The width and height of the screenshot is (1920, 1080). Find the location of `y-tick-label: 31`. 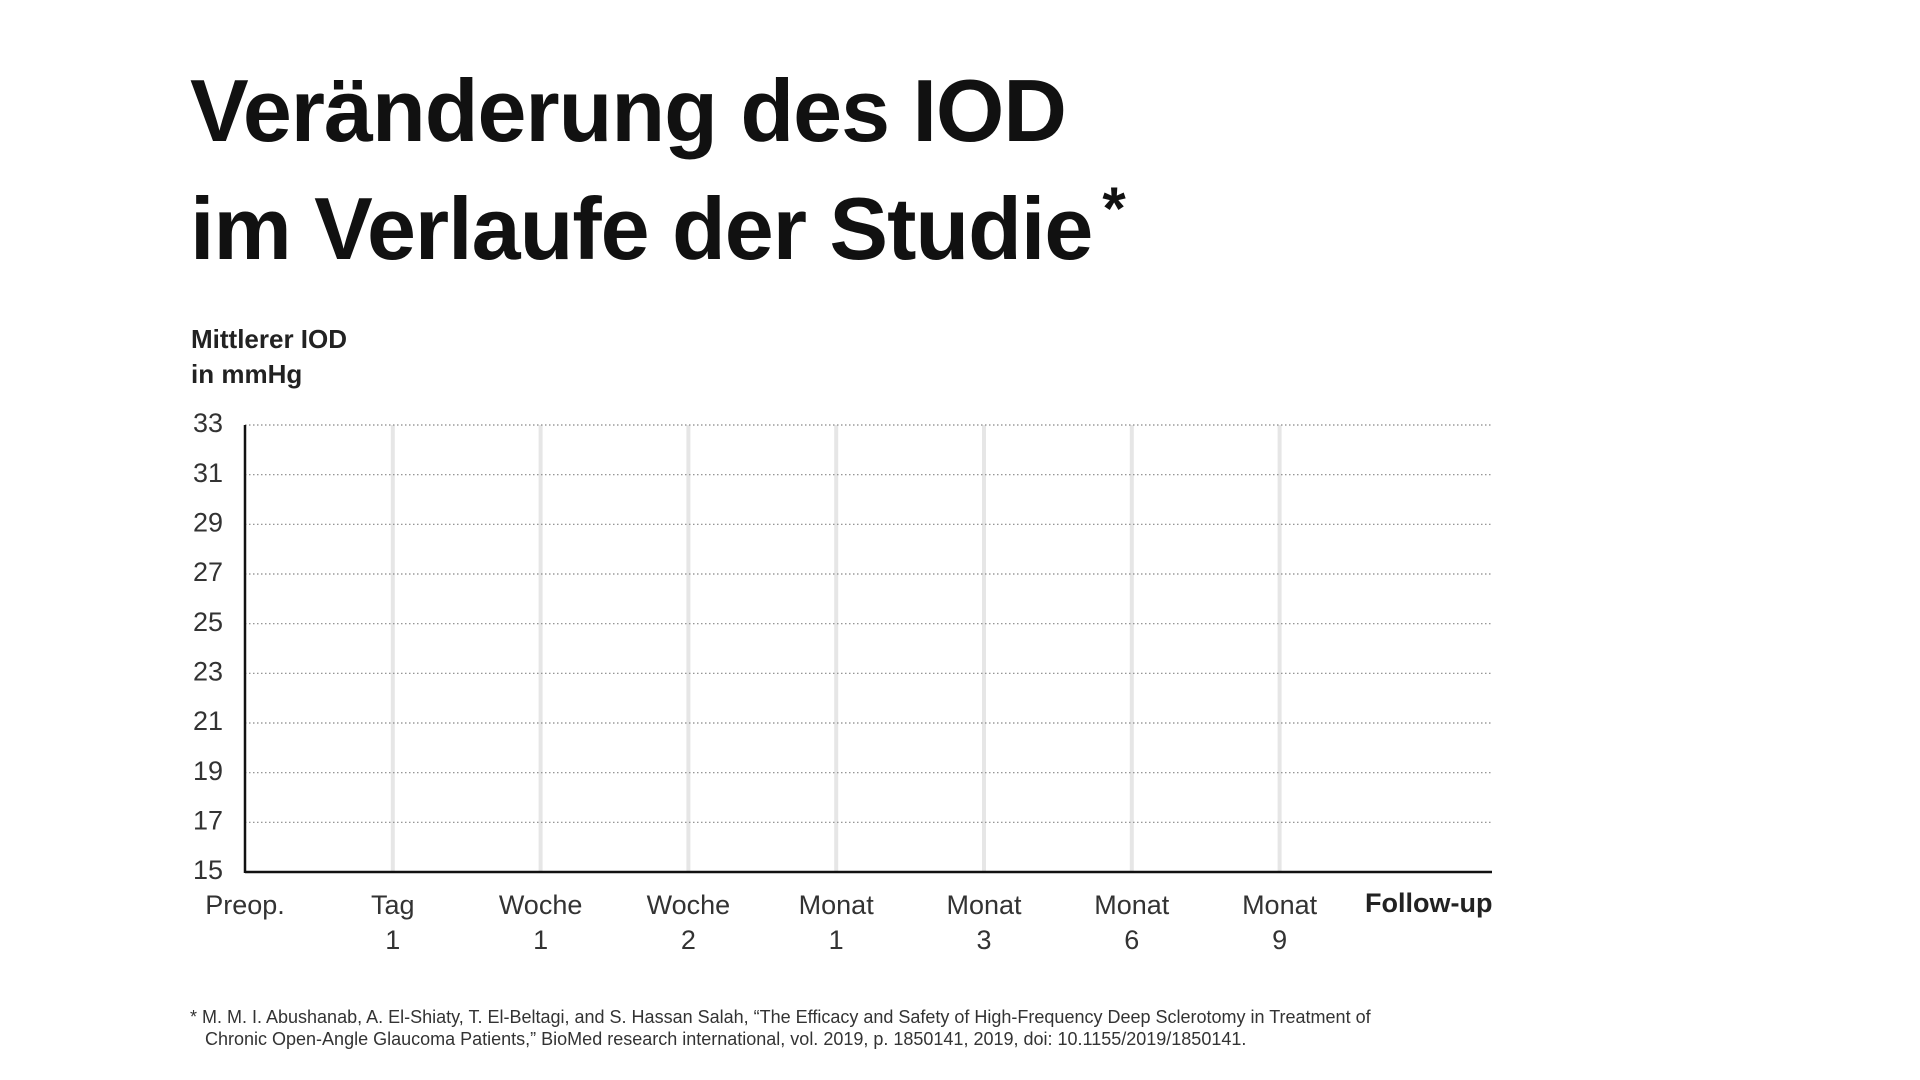

y-tick-label: 31 is located at coordinates (208, 473).